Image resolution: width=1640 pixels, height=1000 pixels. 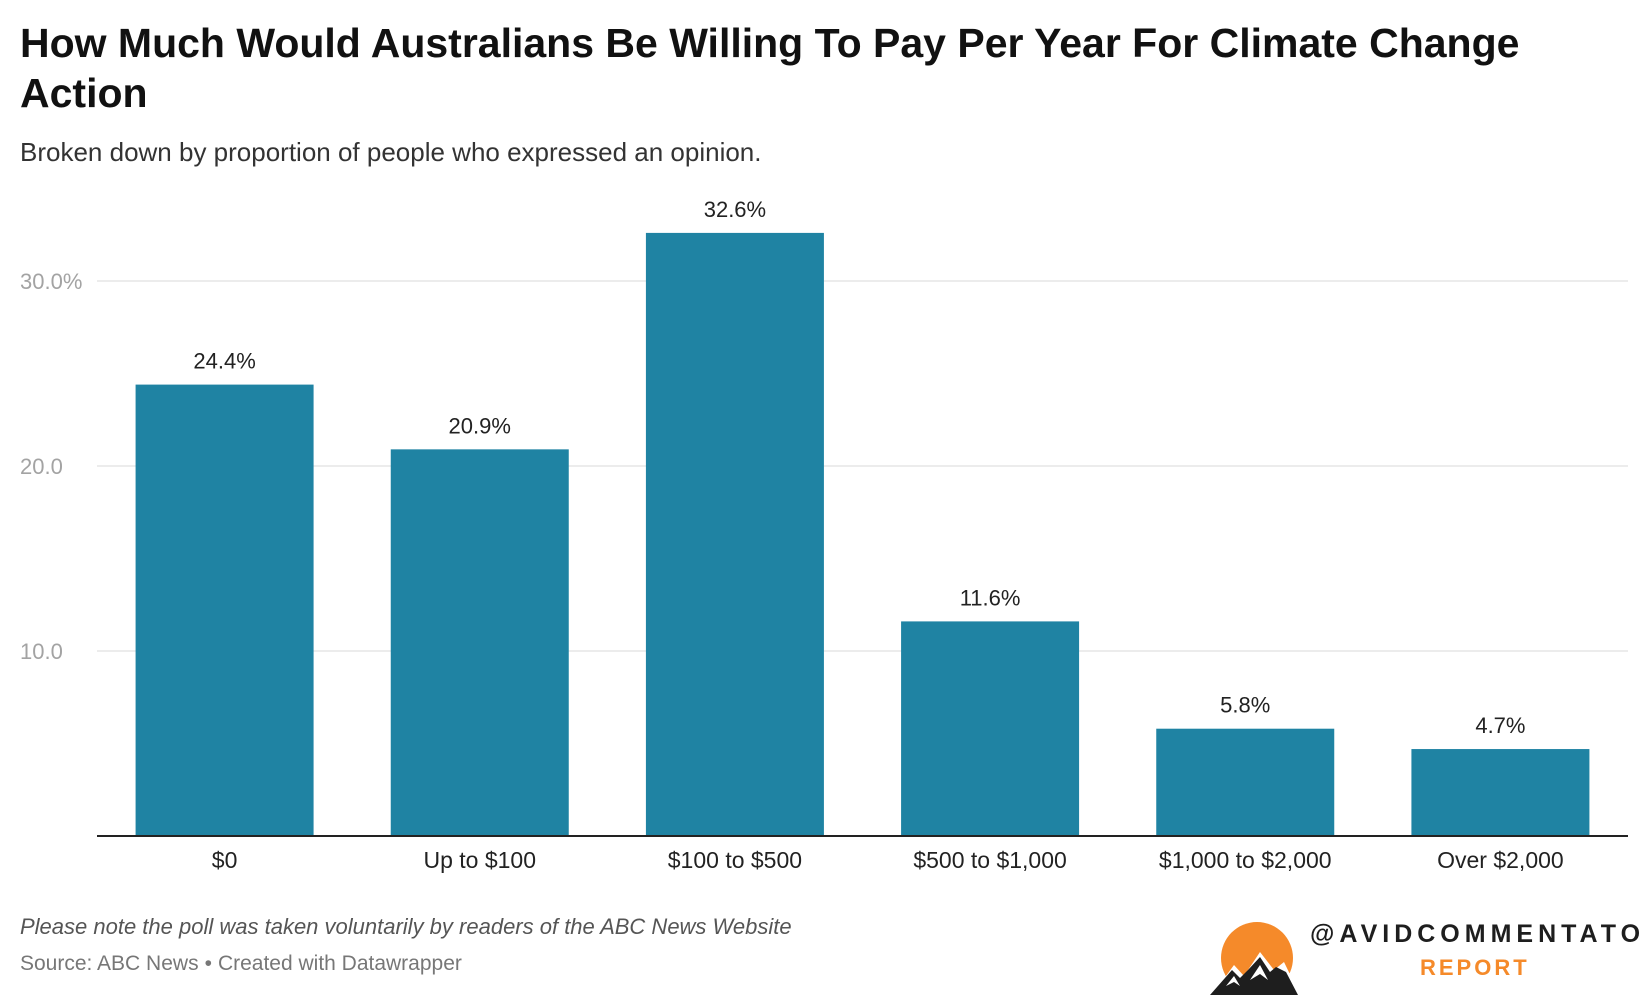 I want to click on brand-handle: @AVIDCOMMENTATOR, so click(x=1475, y=934).